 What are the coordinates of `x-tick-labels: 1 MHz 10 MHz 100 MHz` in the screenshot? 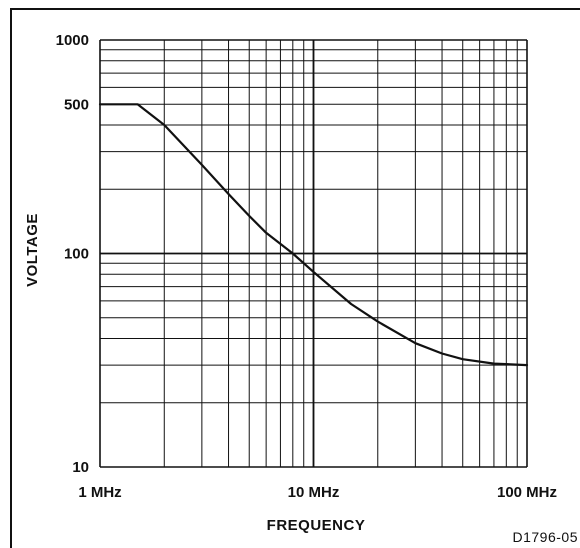 It's located at (317, 492).